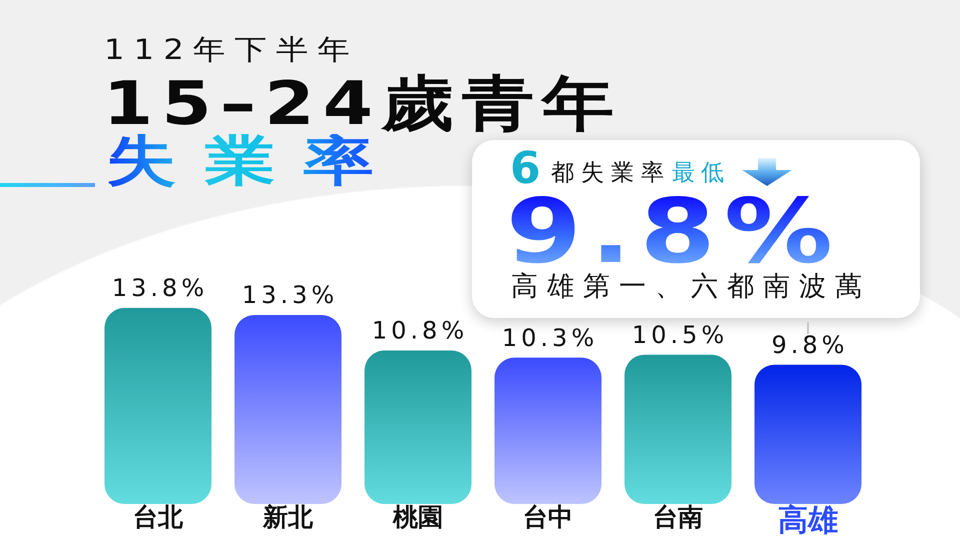  I want to click on x-tick-label: 台南, so click(678, 517).